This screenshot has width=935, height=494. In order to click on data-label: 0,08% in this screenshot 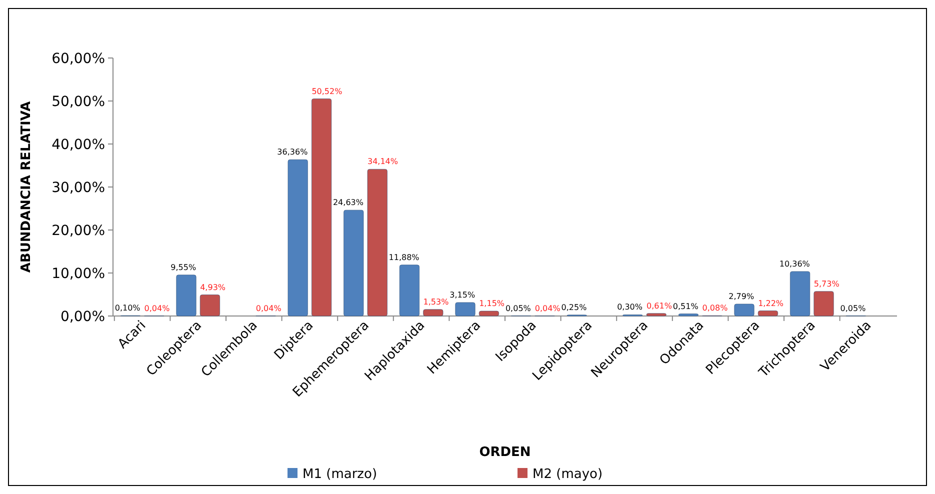, I will do `click(715, 308)`.